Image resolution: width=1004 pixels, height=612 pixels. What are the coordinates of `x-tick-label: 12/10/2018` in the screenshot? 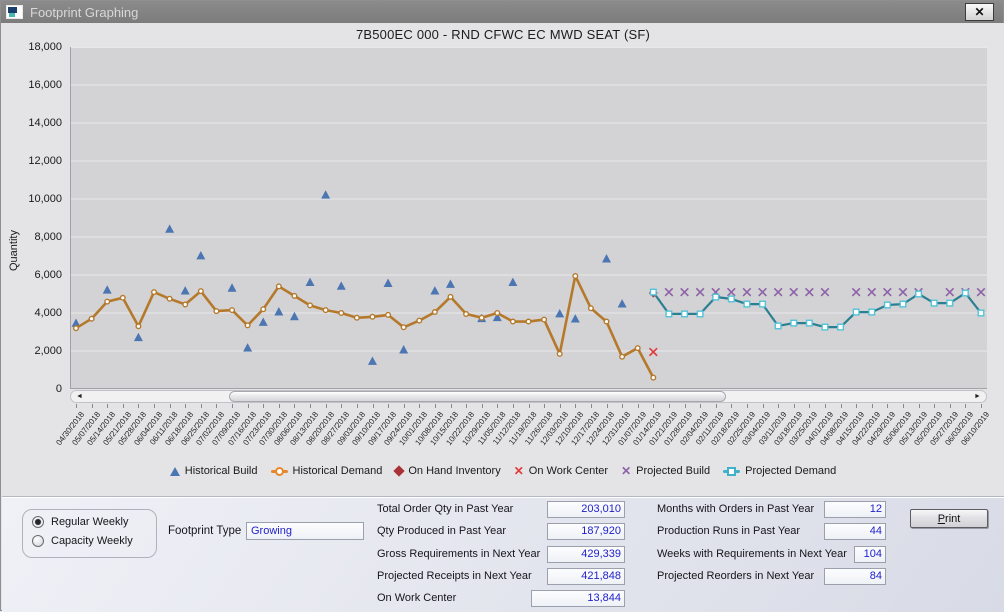 It's located at (569, 429).